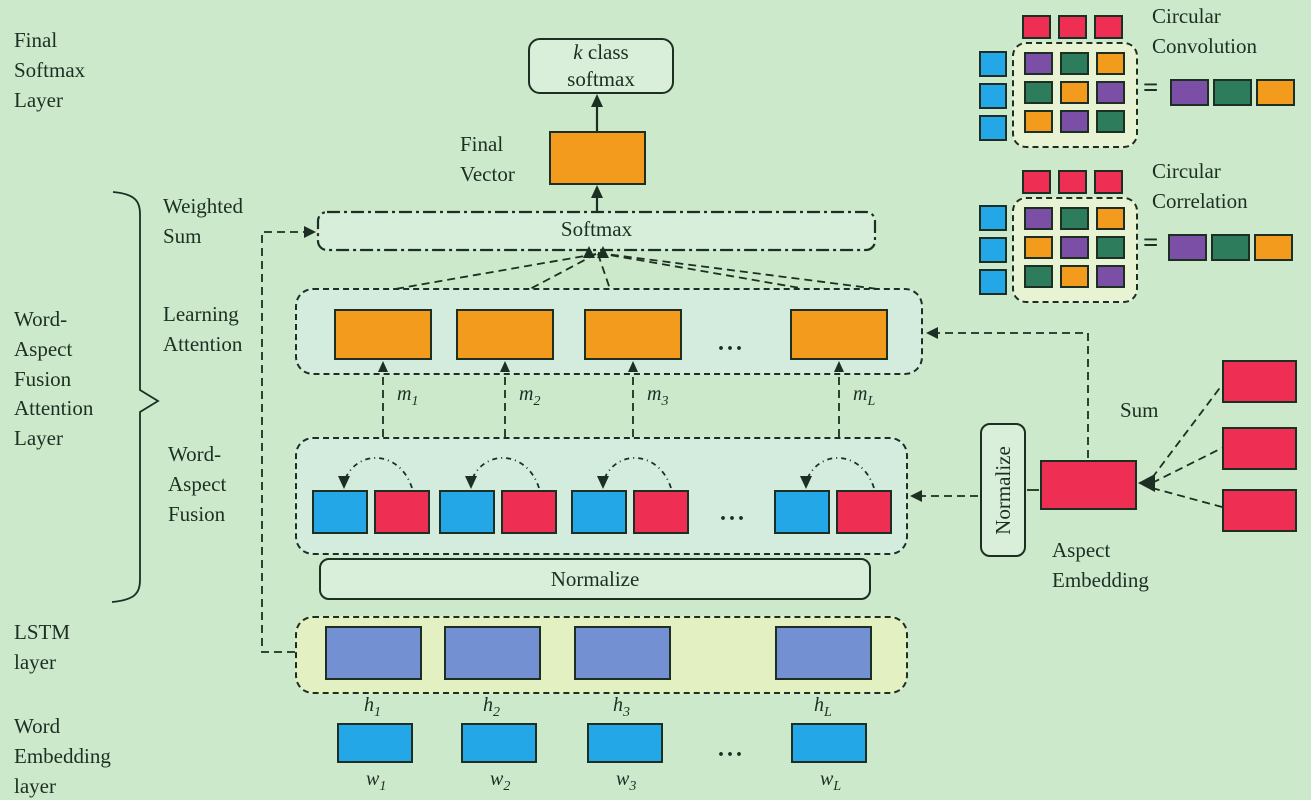 The width and height of the screenshot is (1311, 800). Describe the element at coordinates (1088, 485) in the screenshot. I see `aspect-embedding-rect` at that location.